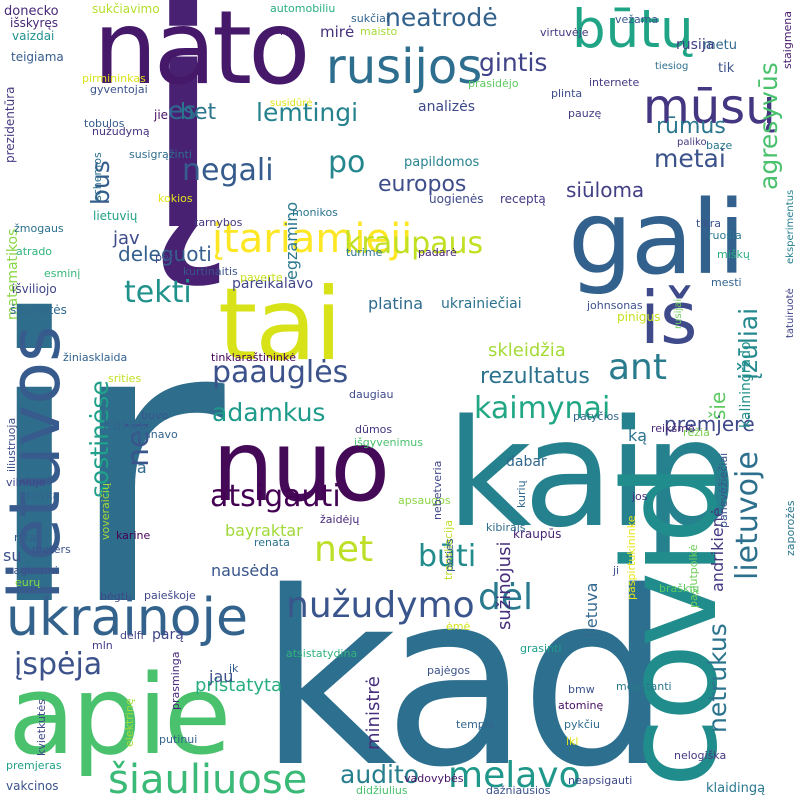 This screenshot has height=800, width=800. I want to click on word: lietuvių, so click(115, 216).